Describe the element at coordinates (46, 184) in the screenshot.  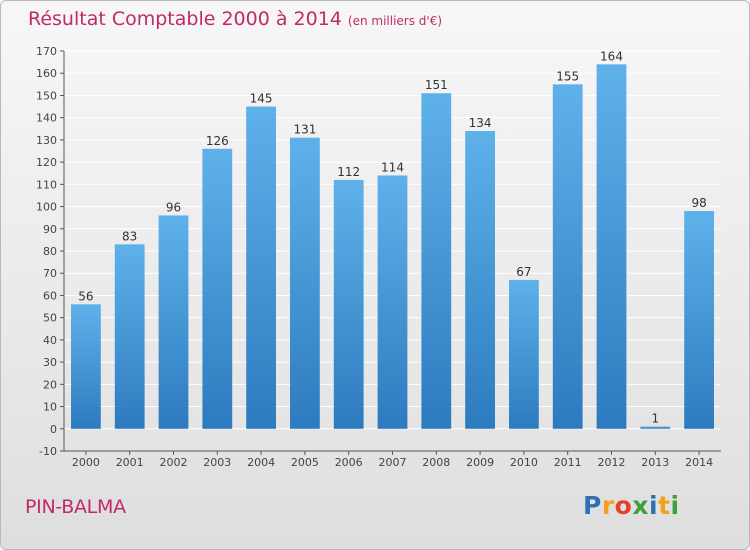
I see `y-tick-label: 110` at that location.